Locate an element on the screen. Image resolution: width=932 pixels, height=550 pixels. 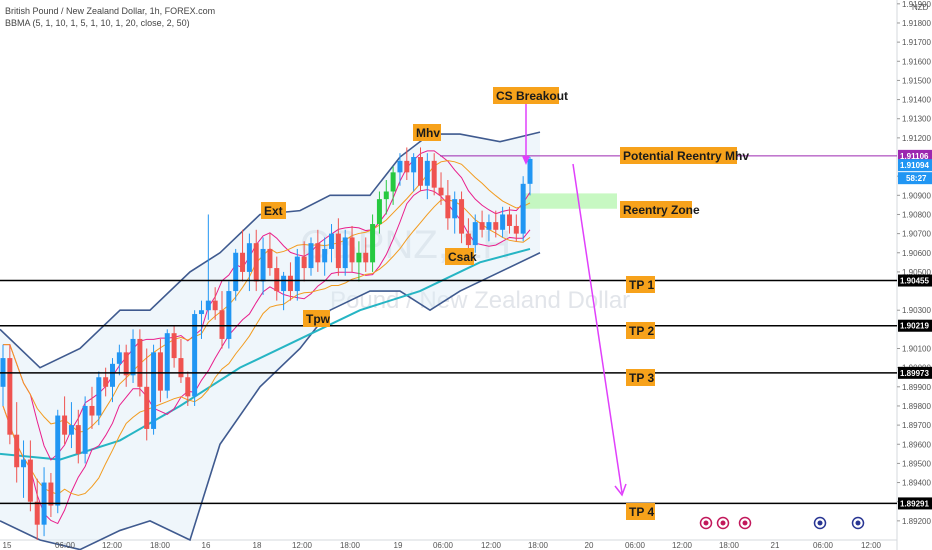
price-tick-label: 1.91300 is located at coordinates (916, 119).